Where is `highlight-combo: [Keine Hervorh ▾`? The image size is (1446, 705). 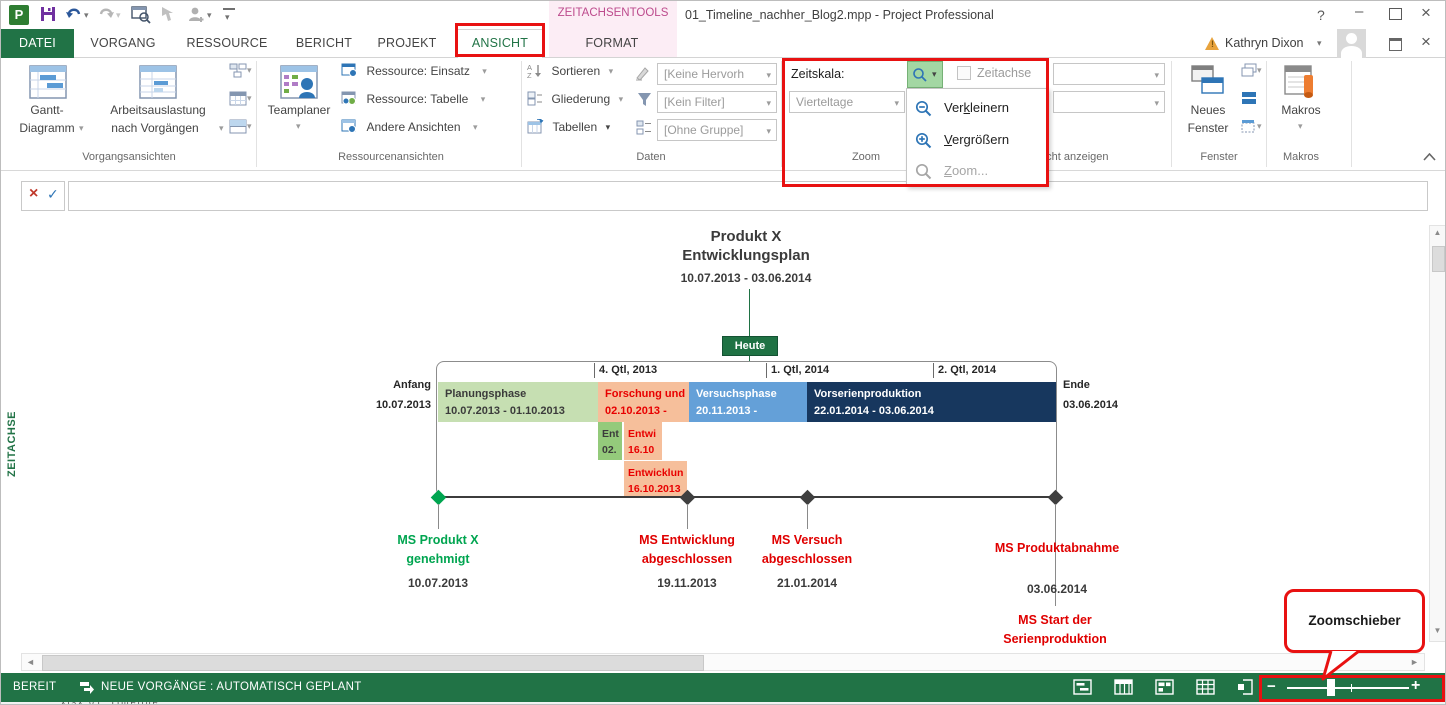
highlight-combo: [Keine Hervorh ▾ is located at coordinates (717, 74).